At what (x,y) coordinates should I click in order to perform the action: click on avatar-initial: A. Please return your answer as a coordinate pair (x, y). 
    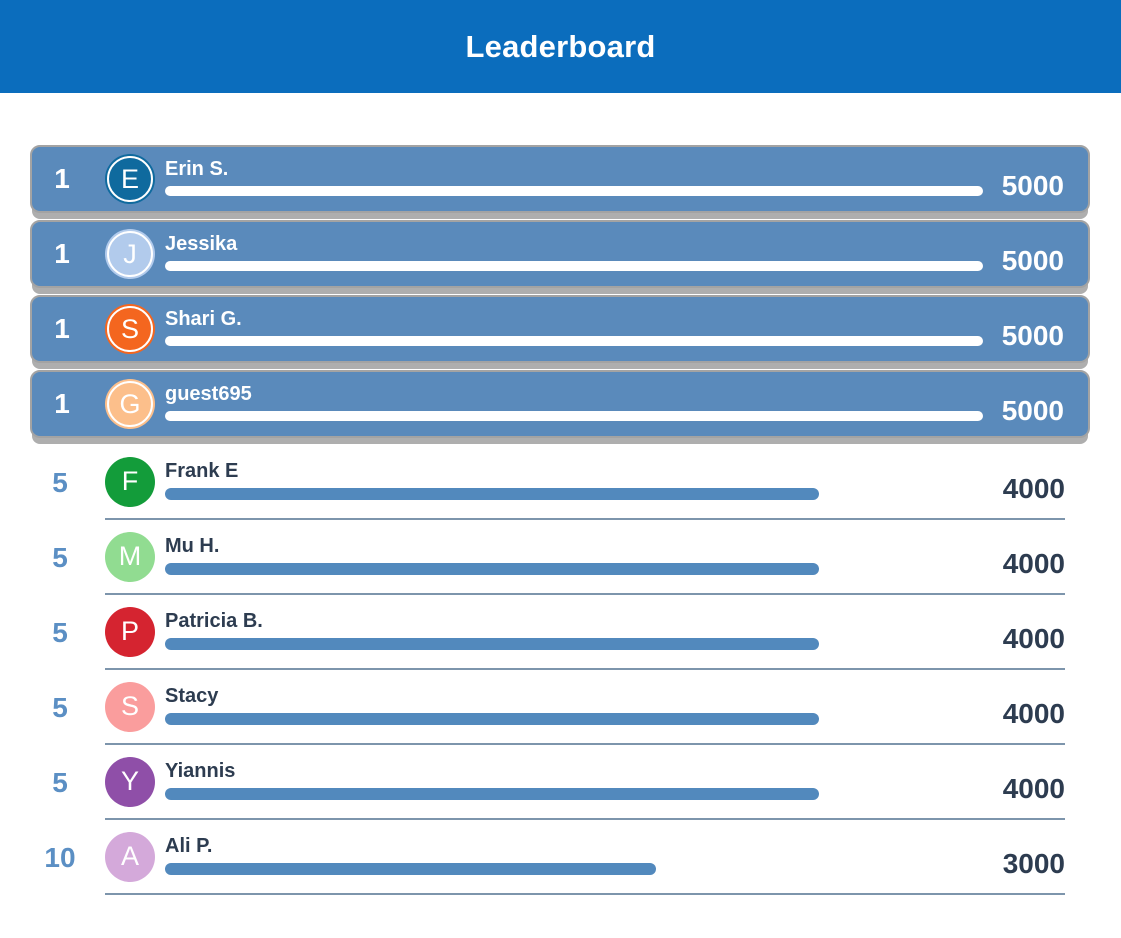
    Looking at the image, I should click on (129, 856).